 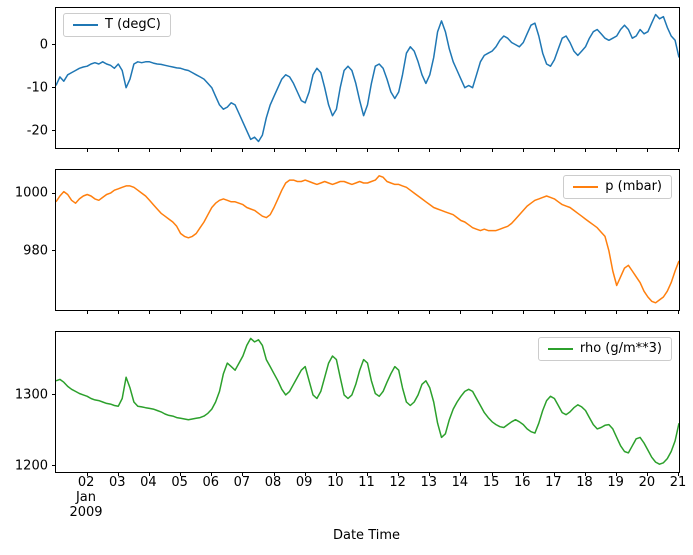 What do you see at coordinates (31, 395) in the screenshot?
I see `y-tick-label: 1300` at bounding box center [31, 395].